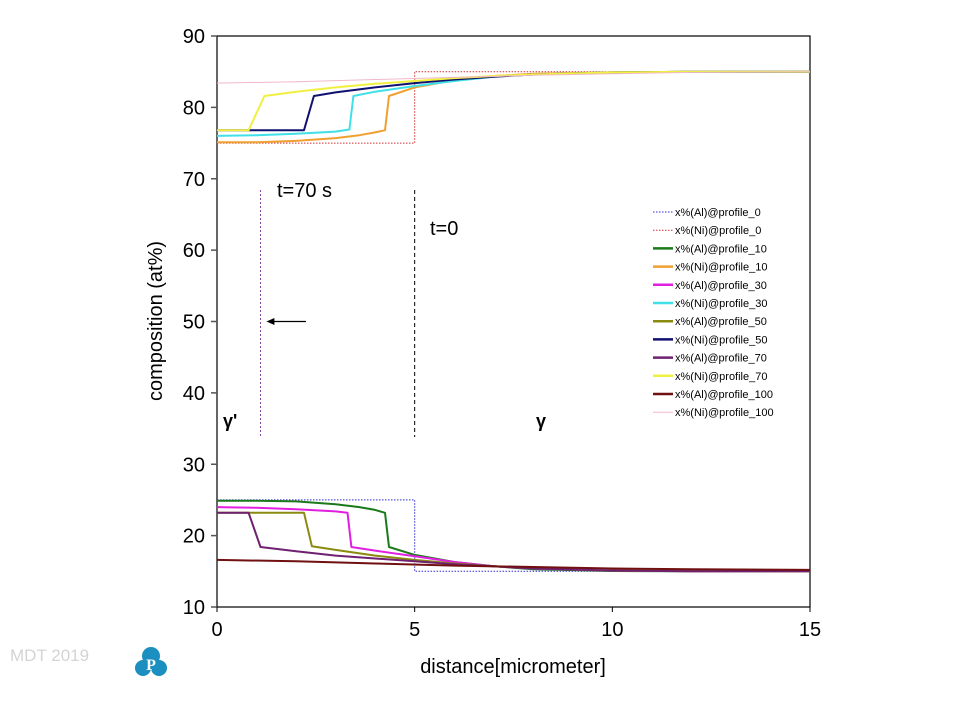  Describe the element at coordinates (151, 665) in the screenshot. I see `logo-letter: P` at that location.